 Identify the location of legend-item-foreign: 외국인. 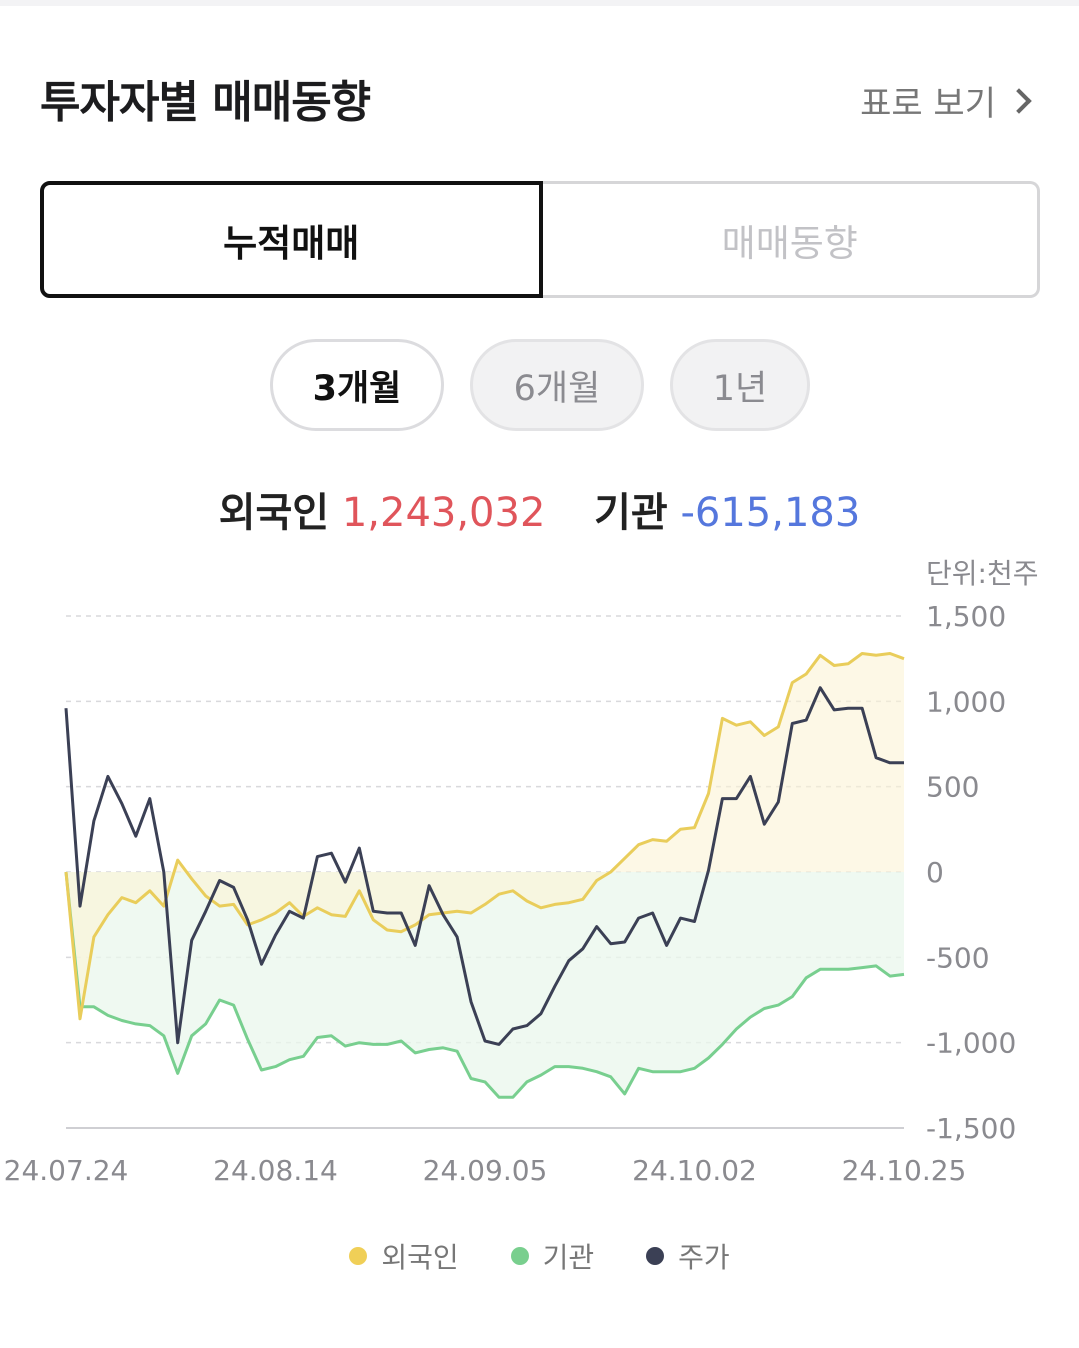
(404, 1256).